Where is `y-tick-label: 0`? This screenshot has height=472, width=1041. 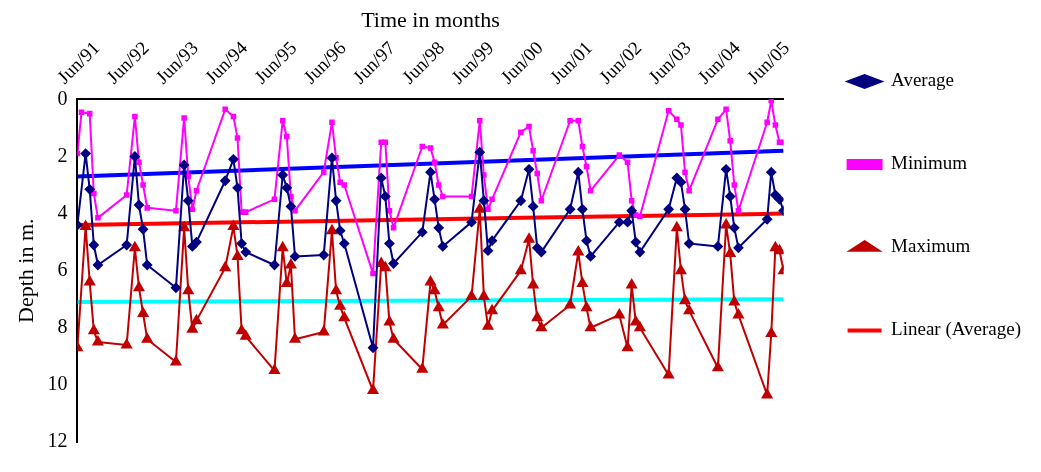 y-tick-label: 0 is located at coordinates (62, 97).